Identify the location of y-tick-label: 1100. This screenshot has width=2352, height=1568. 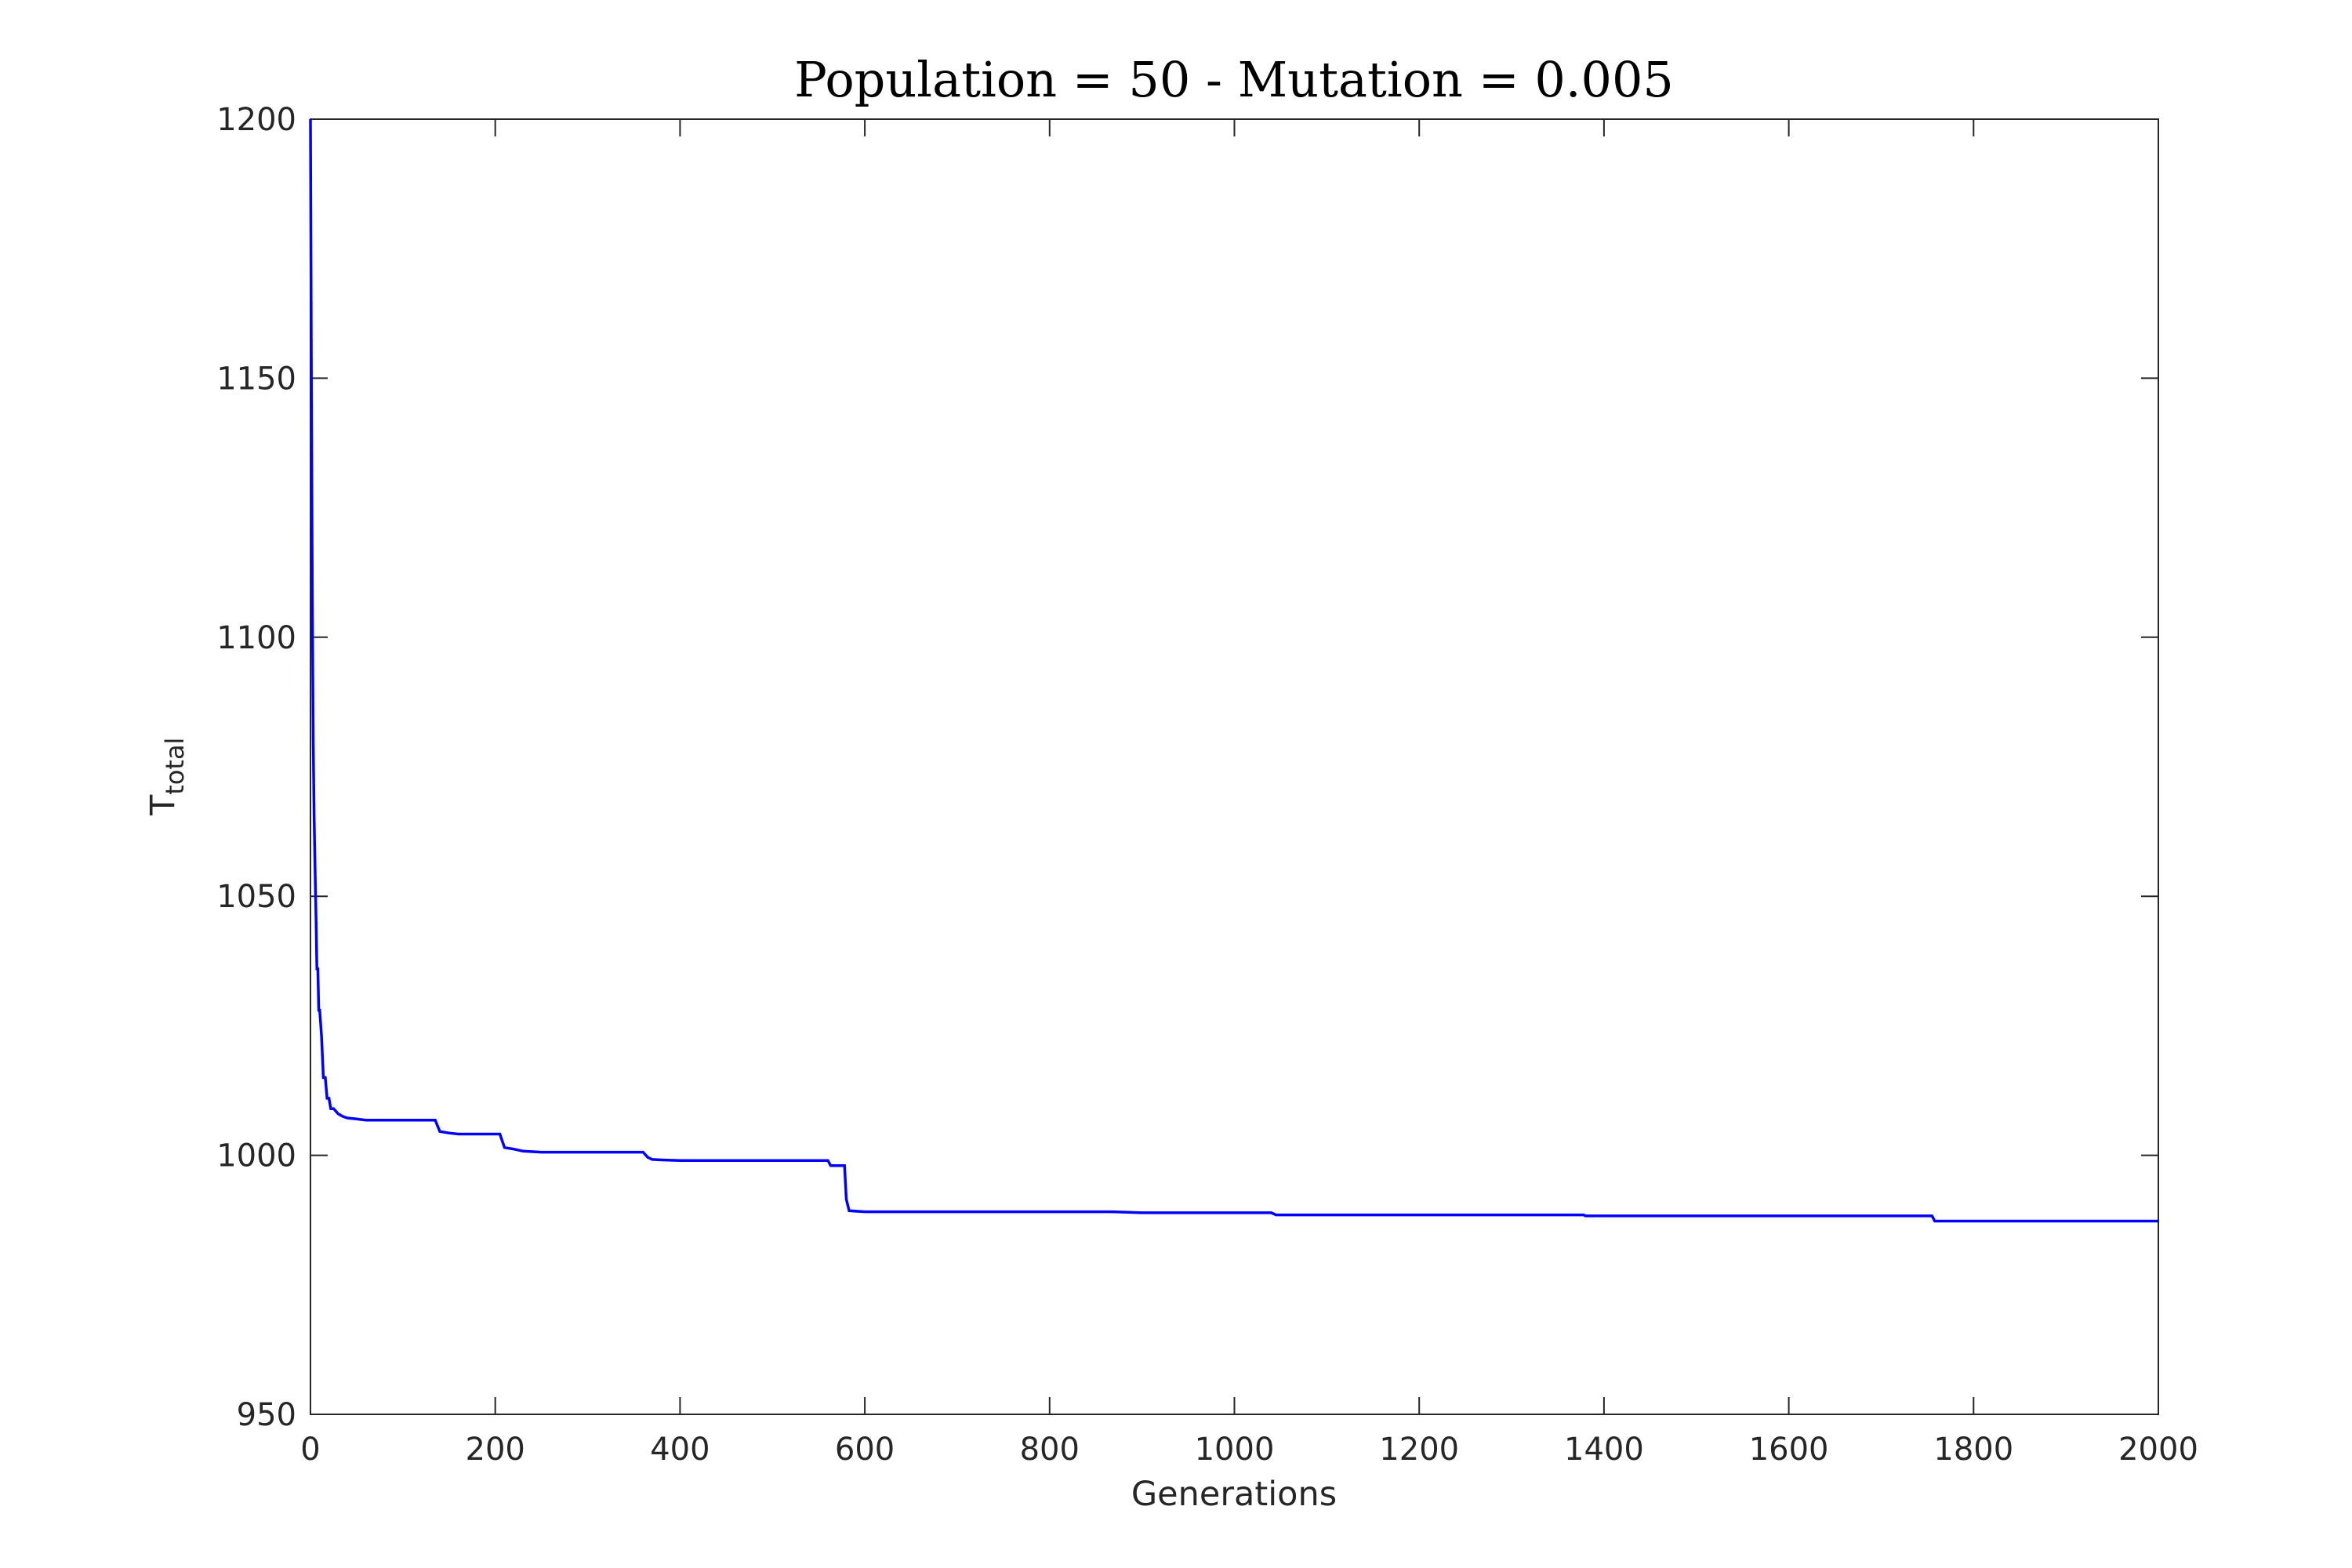
(256, 638).